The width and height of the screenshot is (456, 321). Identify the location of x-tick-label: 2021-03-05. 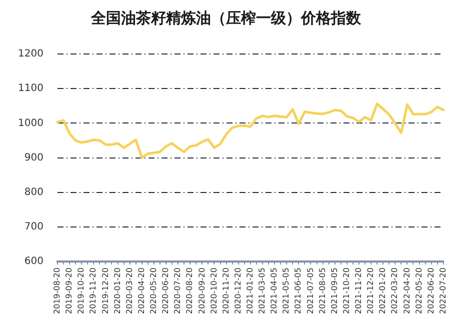
(262, 291).